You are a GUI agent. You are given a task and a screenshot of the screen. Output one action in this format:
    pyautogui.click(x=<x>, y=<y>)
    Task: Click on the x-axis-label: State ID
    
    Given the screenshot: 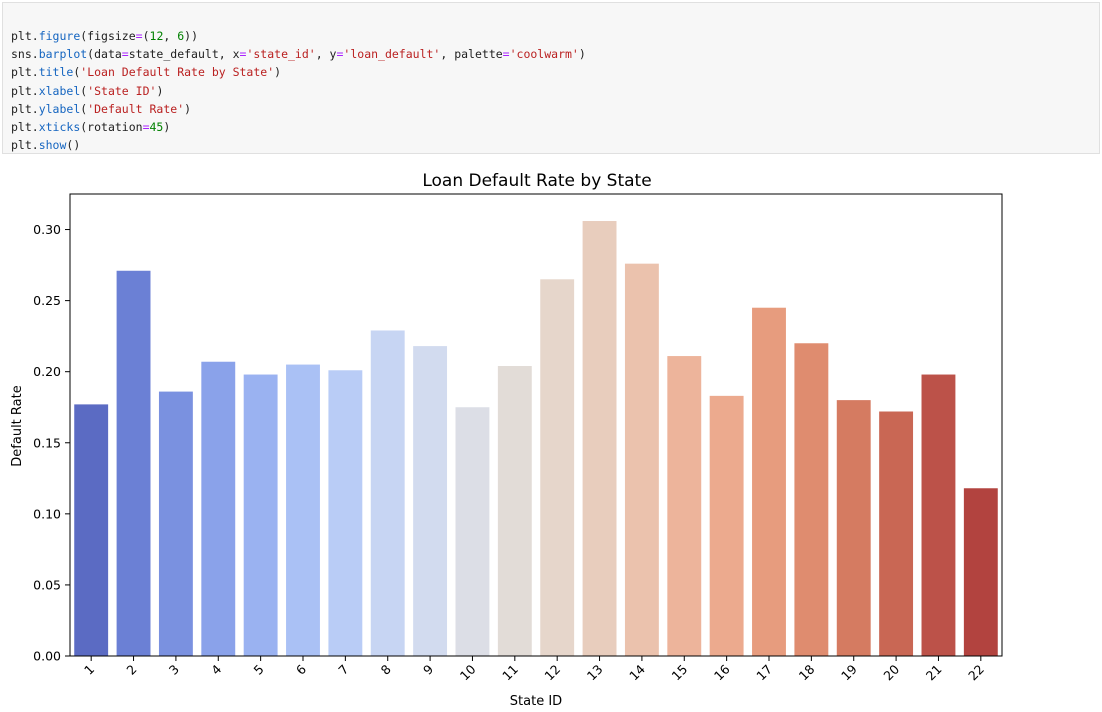 What is the action you would take?
    pyautogui.click(x=536, y=701)
    